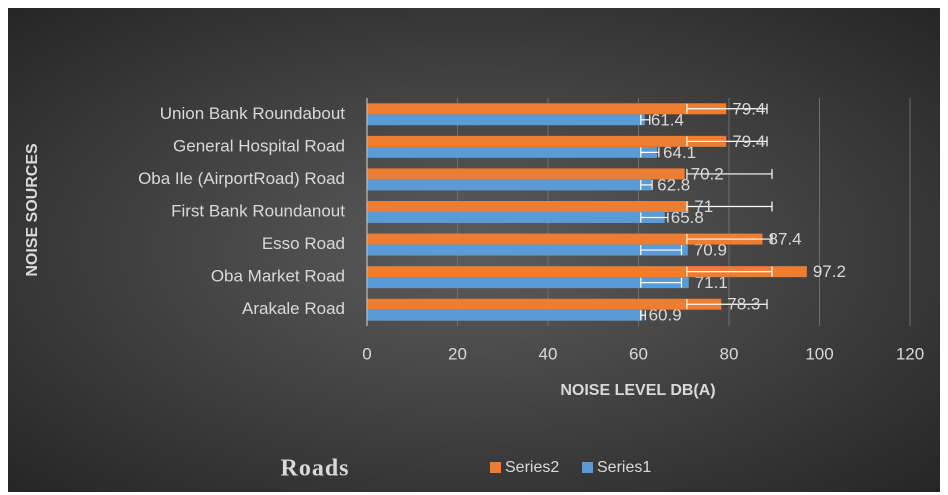 This screenshot has height=495, width=948. I want to click on x-tick-label: 100, so click(819, 353).